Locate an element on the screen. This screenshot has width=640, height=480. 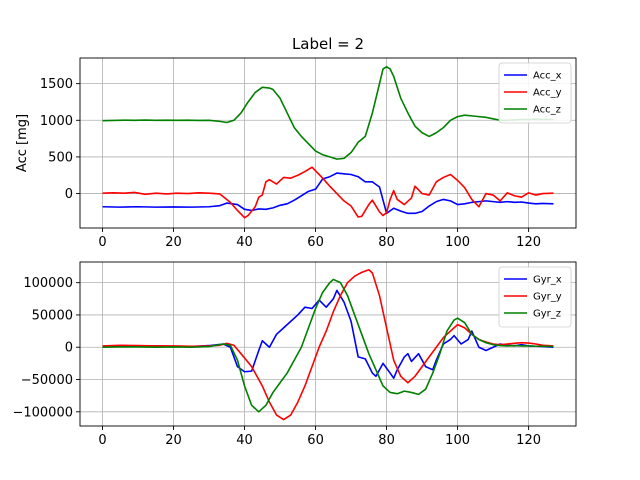
acc-x-tick-label: 80 is located at coordinates (386, 242).